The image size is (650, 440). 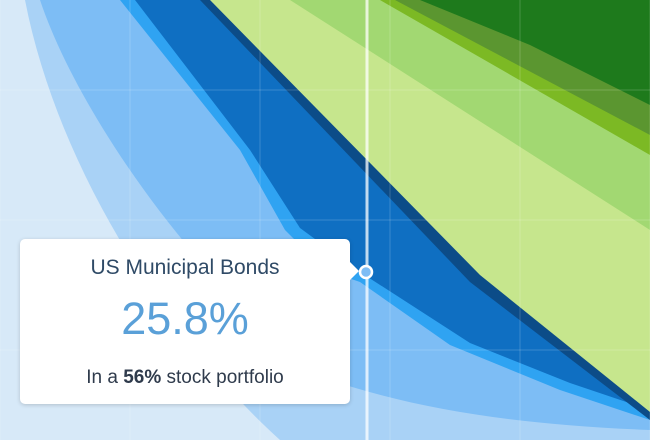 I want to click on tooltip-stock-percent: 56%, so click(x=142, y=377).